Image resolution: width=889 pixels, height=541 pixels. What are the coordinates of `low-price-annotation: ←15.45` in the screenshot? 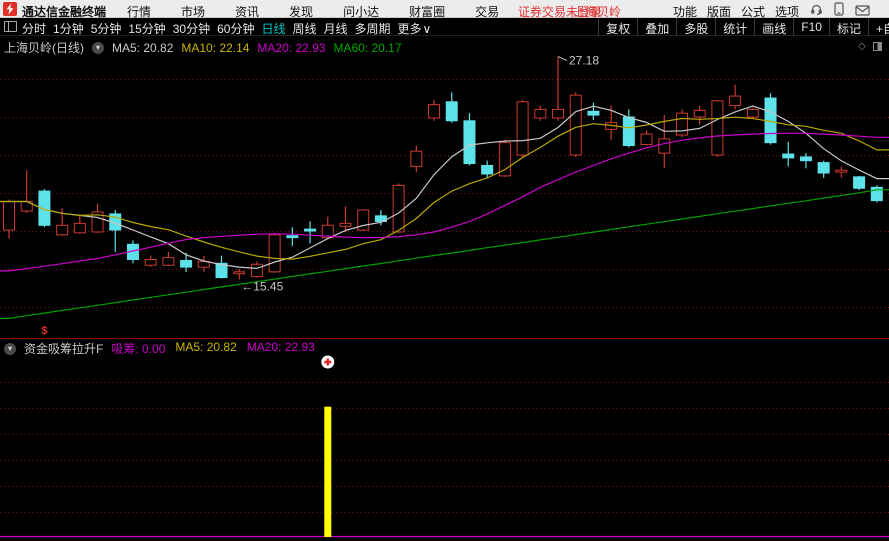 It's located at (262, 286).